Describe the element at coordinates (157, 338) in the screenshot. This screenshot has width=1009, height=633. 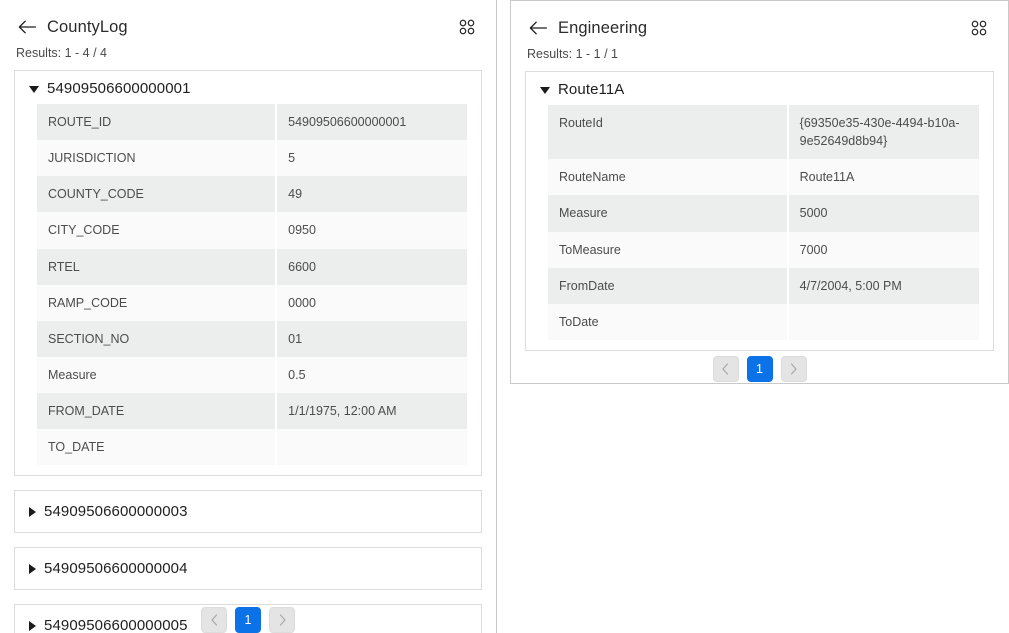
I see `attribute-key: SECTION_NO` at that location.